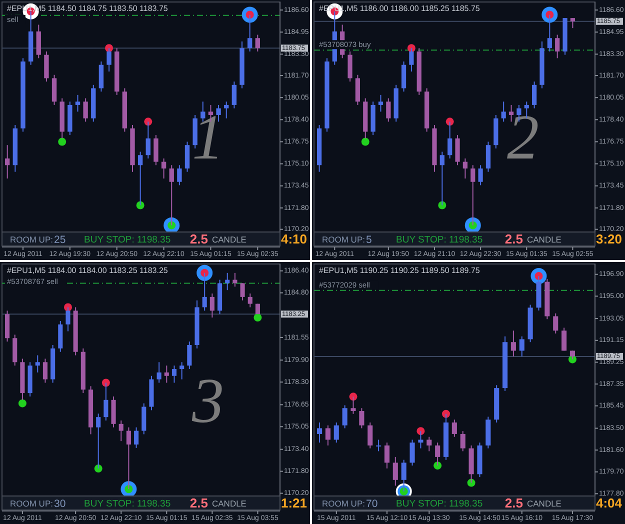 The width and height of the screenshot is (625, 524). Describe the element at coordinates (293, 238) in the screenshot. I see `text: 4:10` at that location.